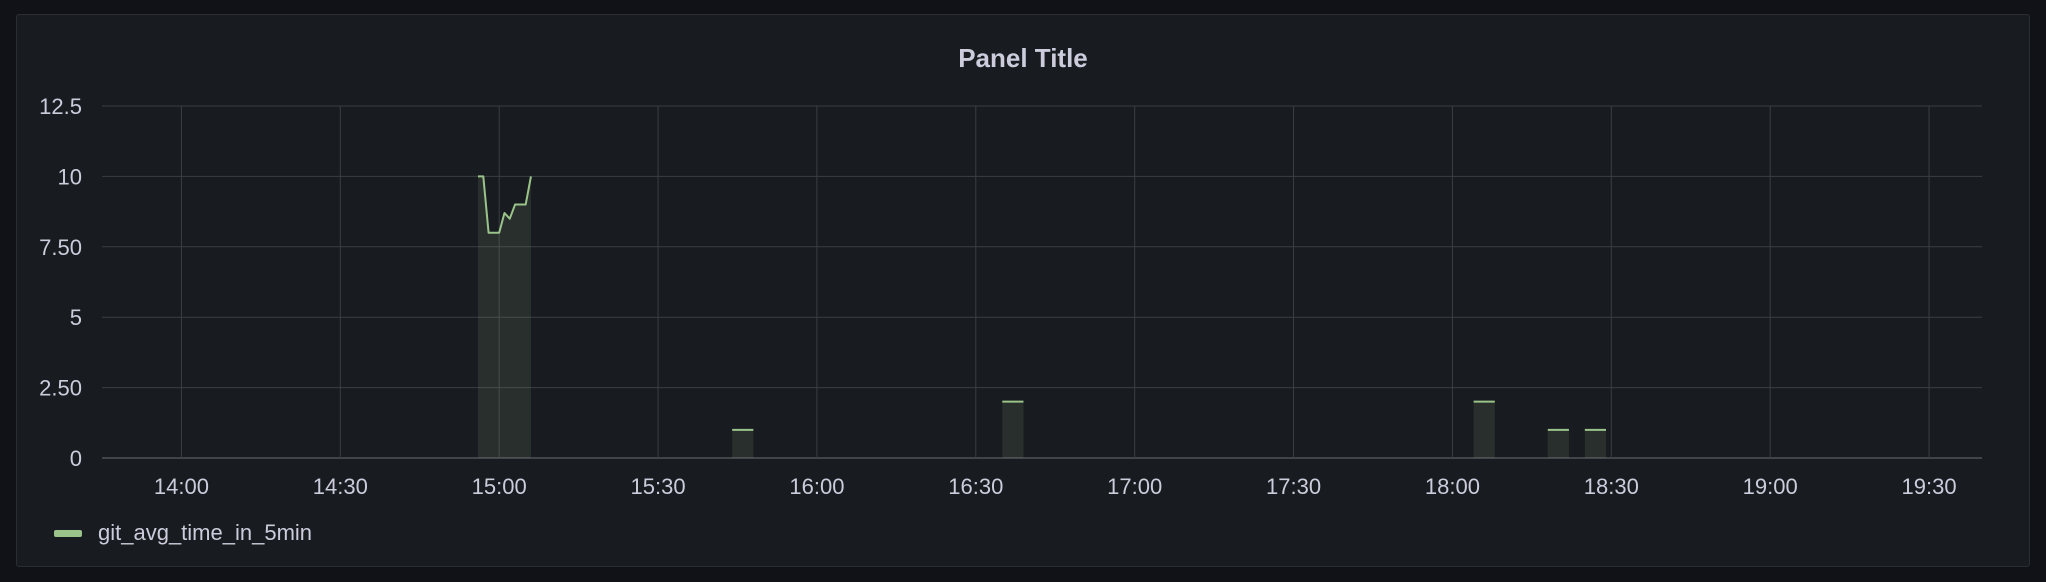 This screenshot has height=582, width=2046. Describe the element at coordinates (816, 486) in the screenshot. I see `x-tick-label: 16:00` at that location.